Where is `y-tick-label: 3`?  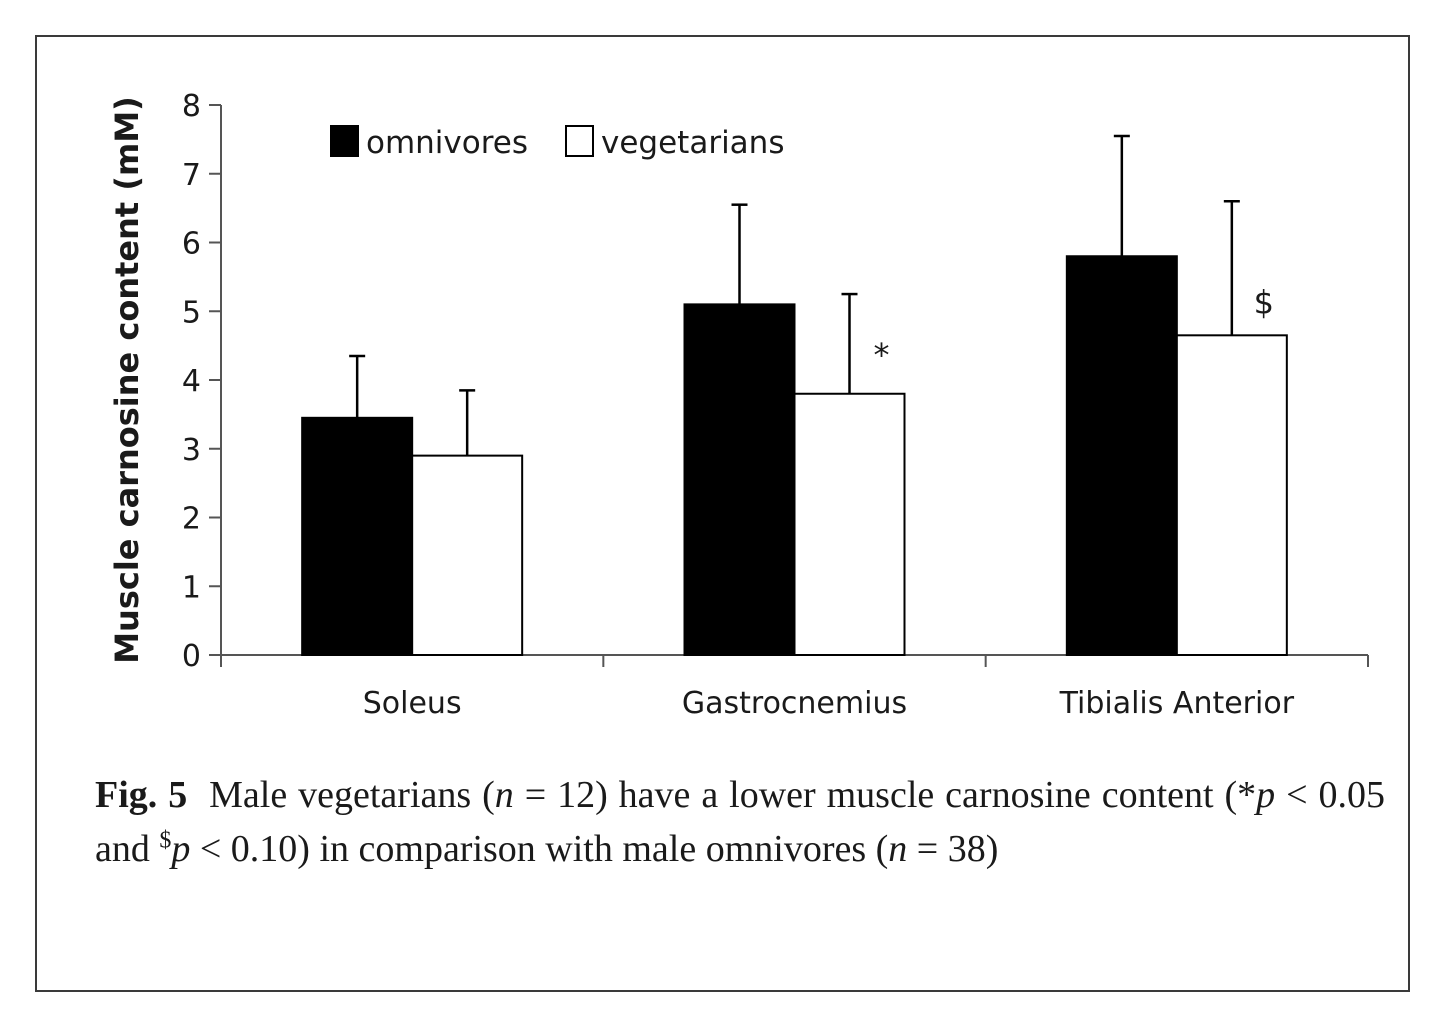
y-tick-label: 3 is located at coordinates (191, 450).